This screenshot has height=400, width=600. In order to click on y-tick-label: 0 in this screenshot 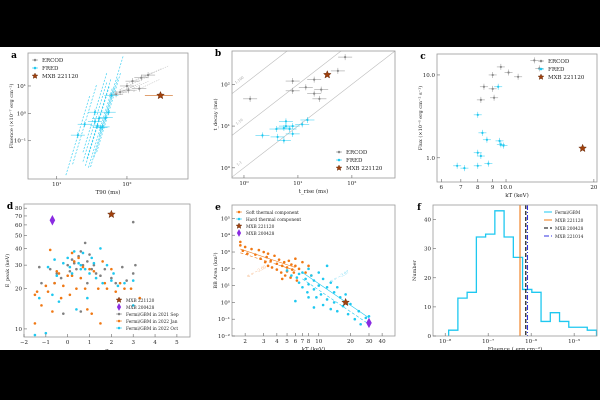, I will do `click(430, 337)`.